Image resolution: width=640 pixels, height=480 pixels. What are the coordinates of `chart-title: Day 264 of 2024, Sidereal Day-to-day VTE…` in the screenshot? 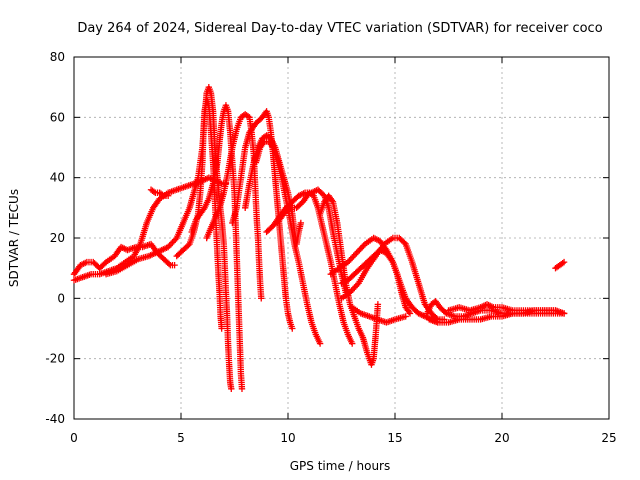 It's located at (339, 28).